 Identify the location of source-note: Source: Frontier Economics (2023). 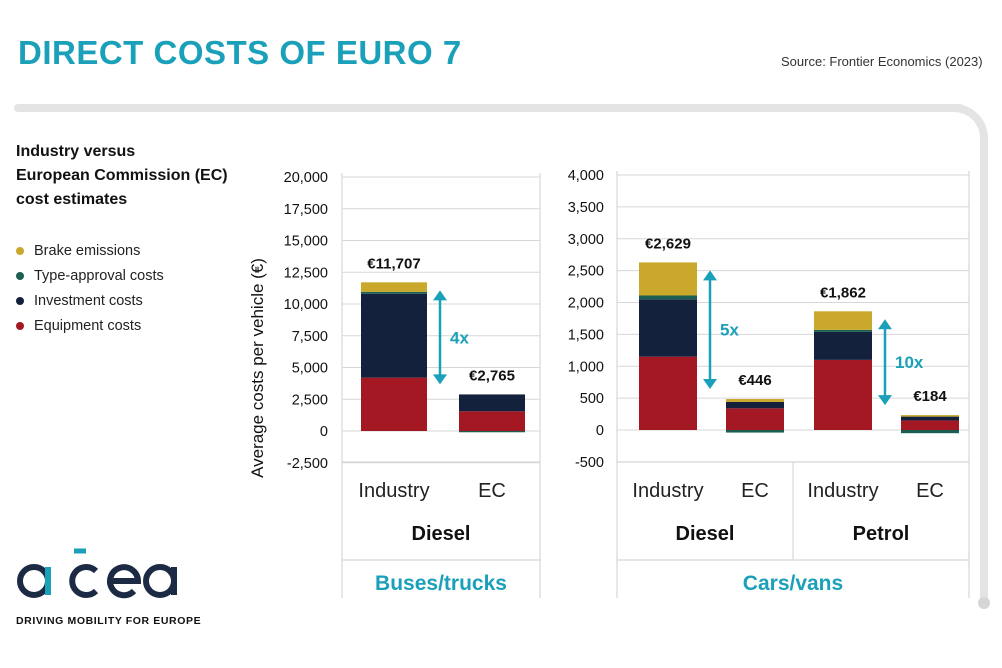
(882, 61).